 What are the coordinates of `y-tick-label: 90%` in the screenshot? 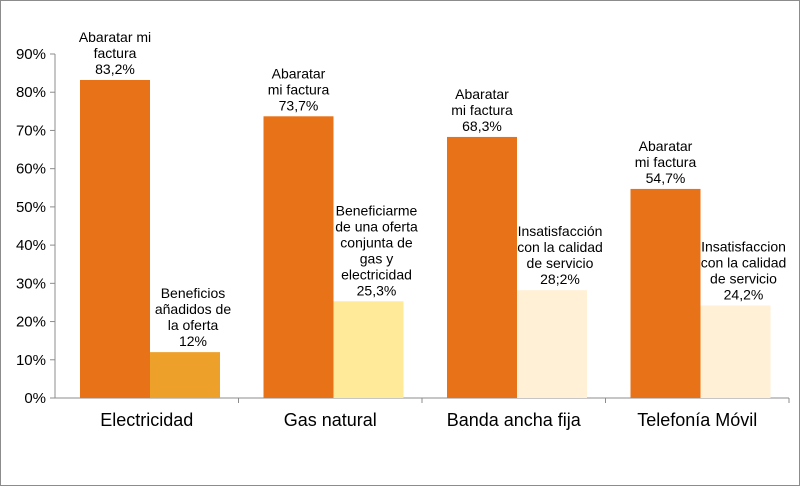 It's located at (31, 54).